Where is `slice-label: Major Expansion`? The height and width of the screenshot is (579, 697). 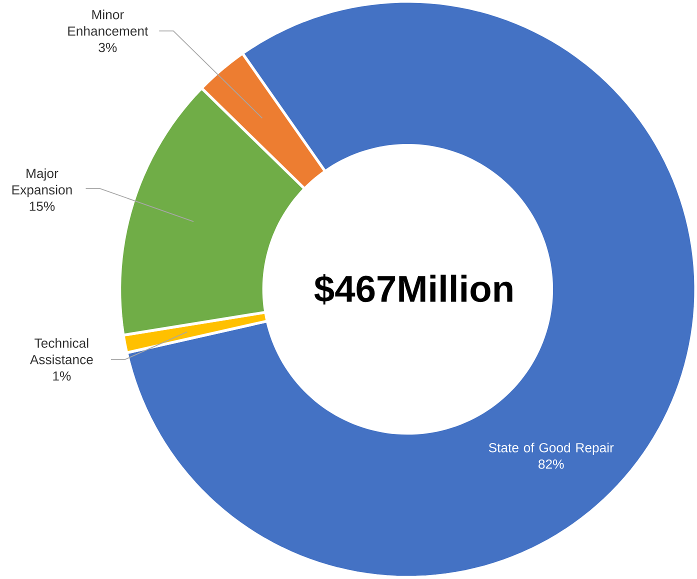
slice-label: Major Expansion is located at coordinates (42, 183).